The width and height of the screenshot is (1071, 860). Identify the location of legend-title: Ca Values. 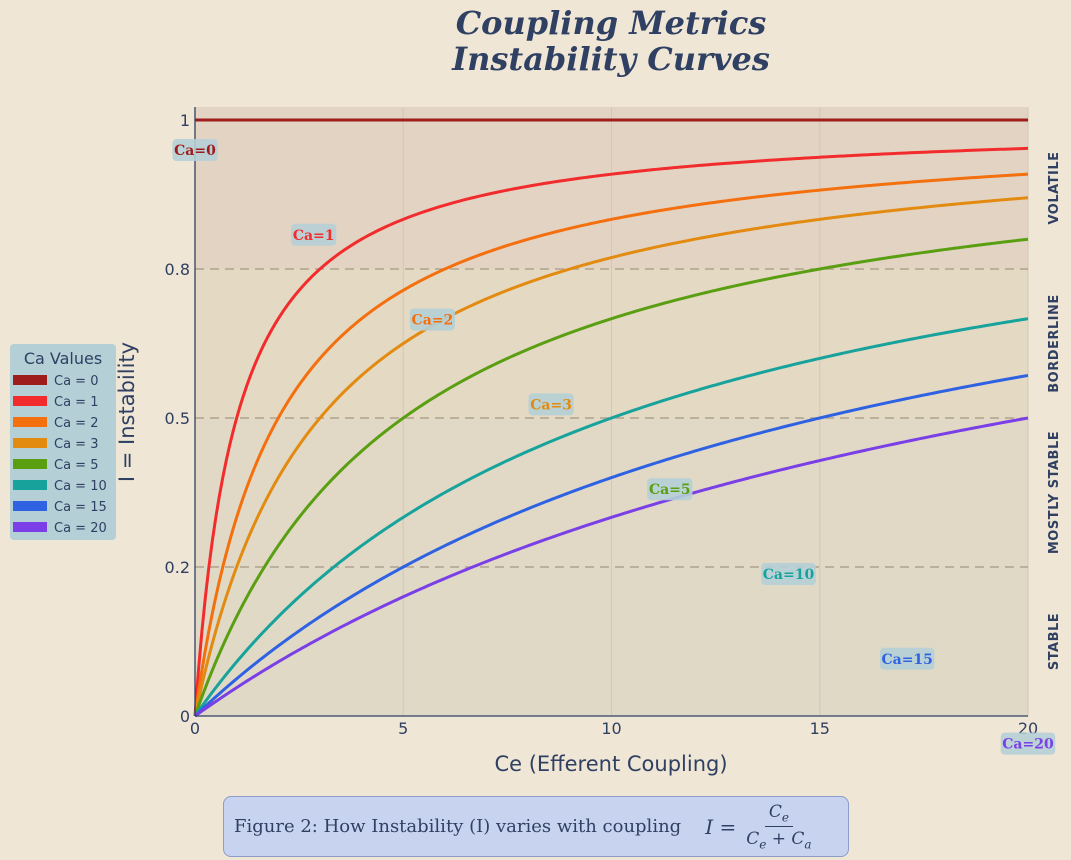
(63, 358).